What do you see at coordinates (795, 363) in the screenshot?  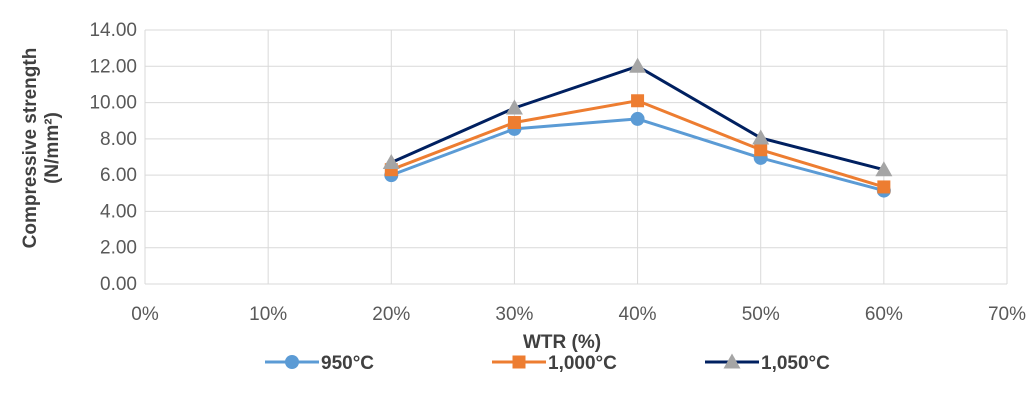 I see `legend-label-1050C: 1,050°C` at bounding box center [795, 363].